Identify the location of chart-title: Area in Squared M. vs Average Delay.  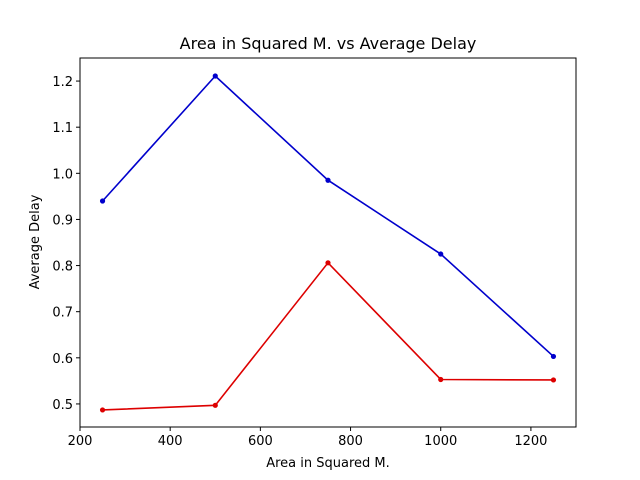
(328, 43).